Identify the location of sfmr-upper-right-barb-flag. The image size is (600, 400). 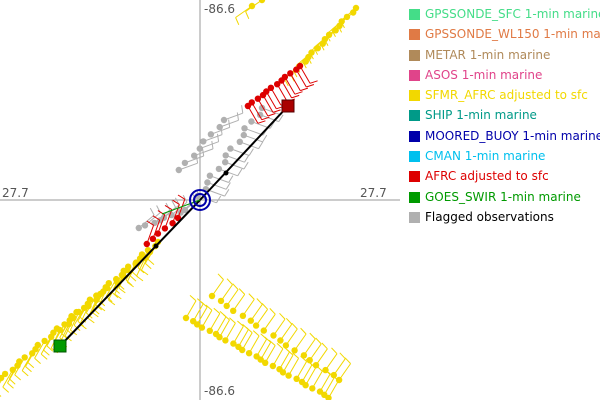
(316, 51).